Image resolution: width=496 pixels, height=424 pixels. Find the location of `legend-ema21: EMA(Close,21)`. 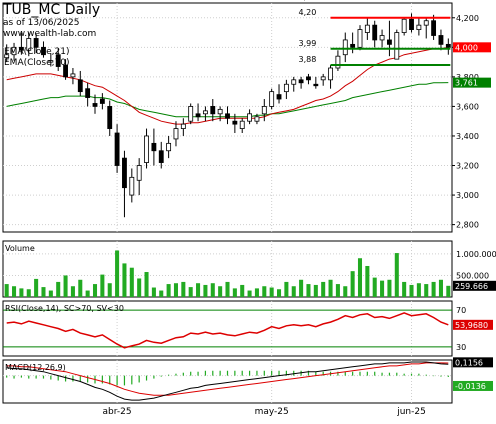

legend-ema21: EMA(Close,21) is located at coordinates (36, 52).